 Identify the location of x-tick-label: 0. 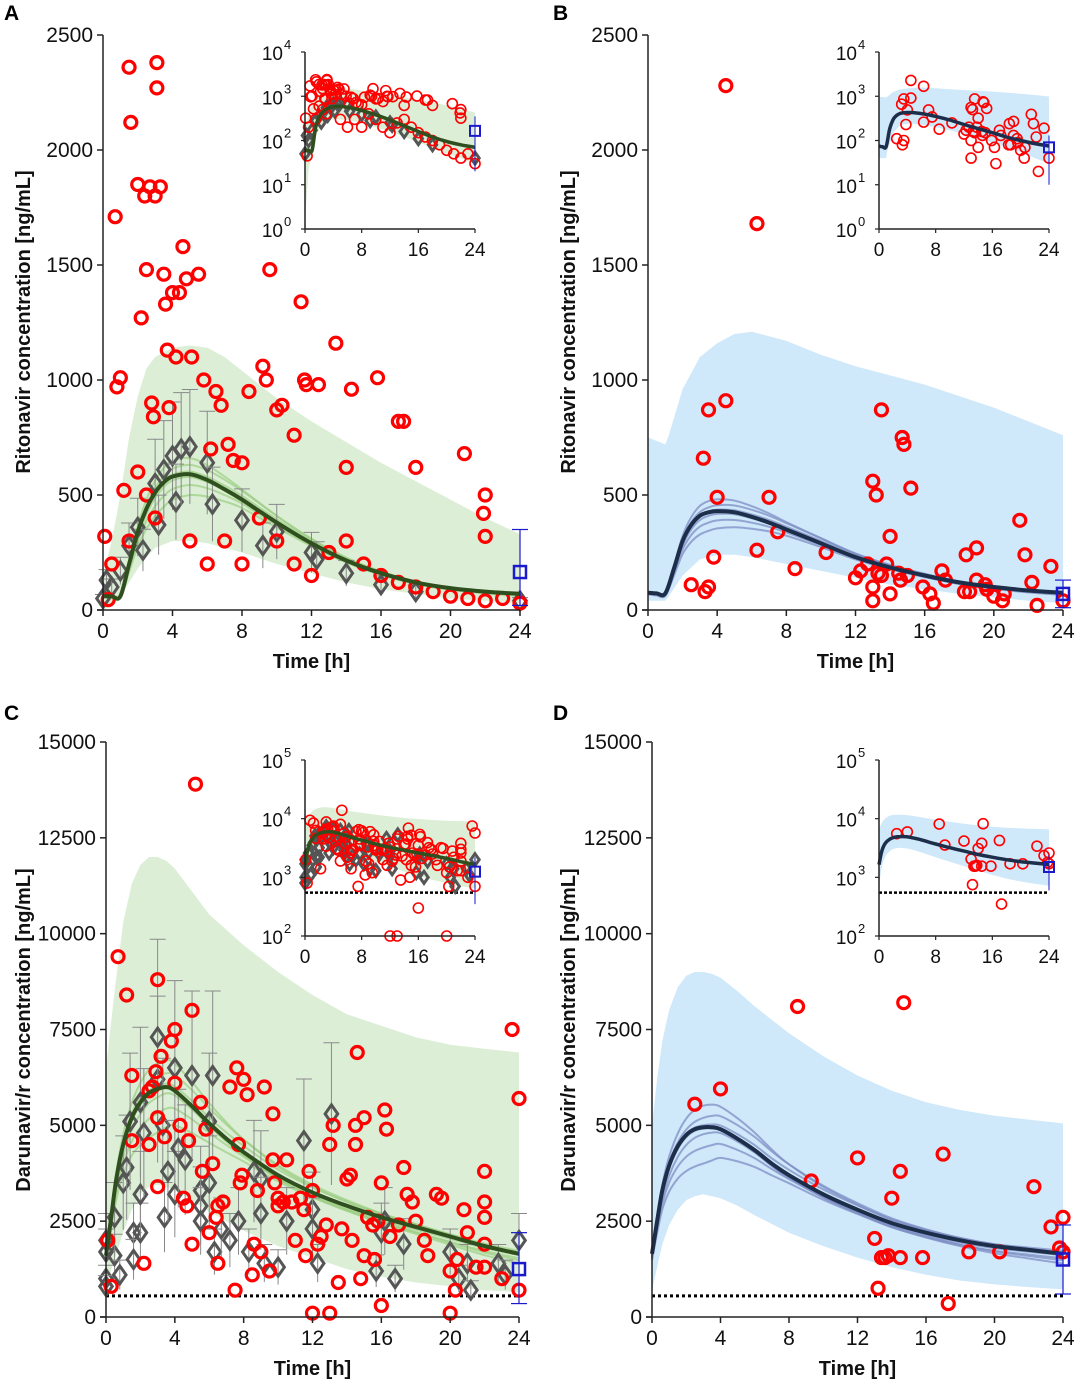
(652, 1338).